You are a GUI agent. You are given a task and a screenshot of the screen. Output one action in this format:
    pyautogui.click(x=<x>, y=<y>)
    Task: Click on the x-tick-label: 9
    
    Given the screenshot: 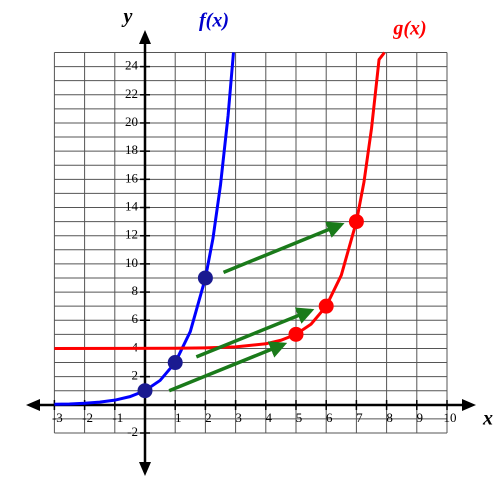 What is the action you would take?
    pyautogui.click(x=420, y=417)
    